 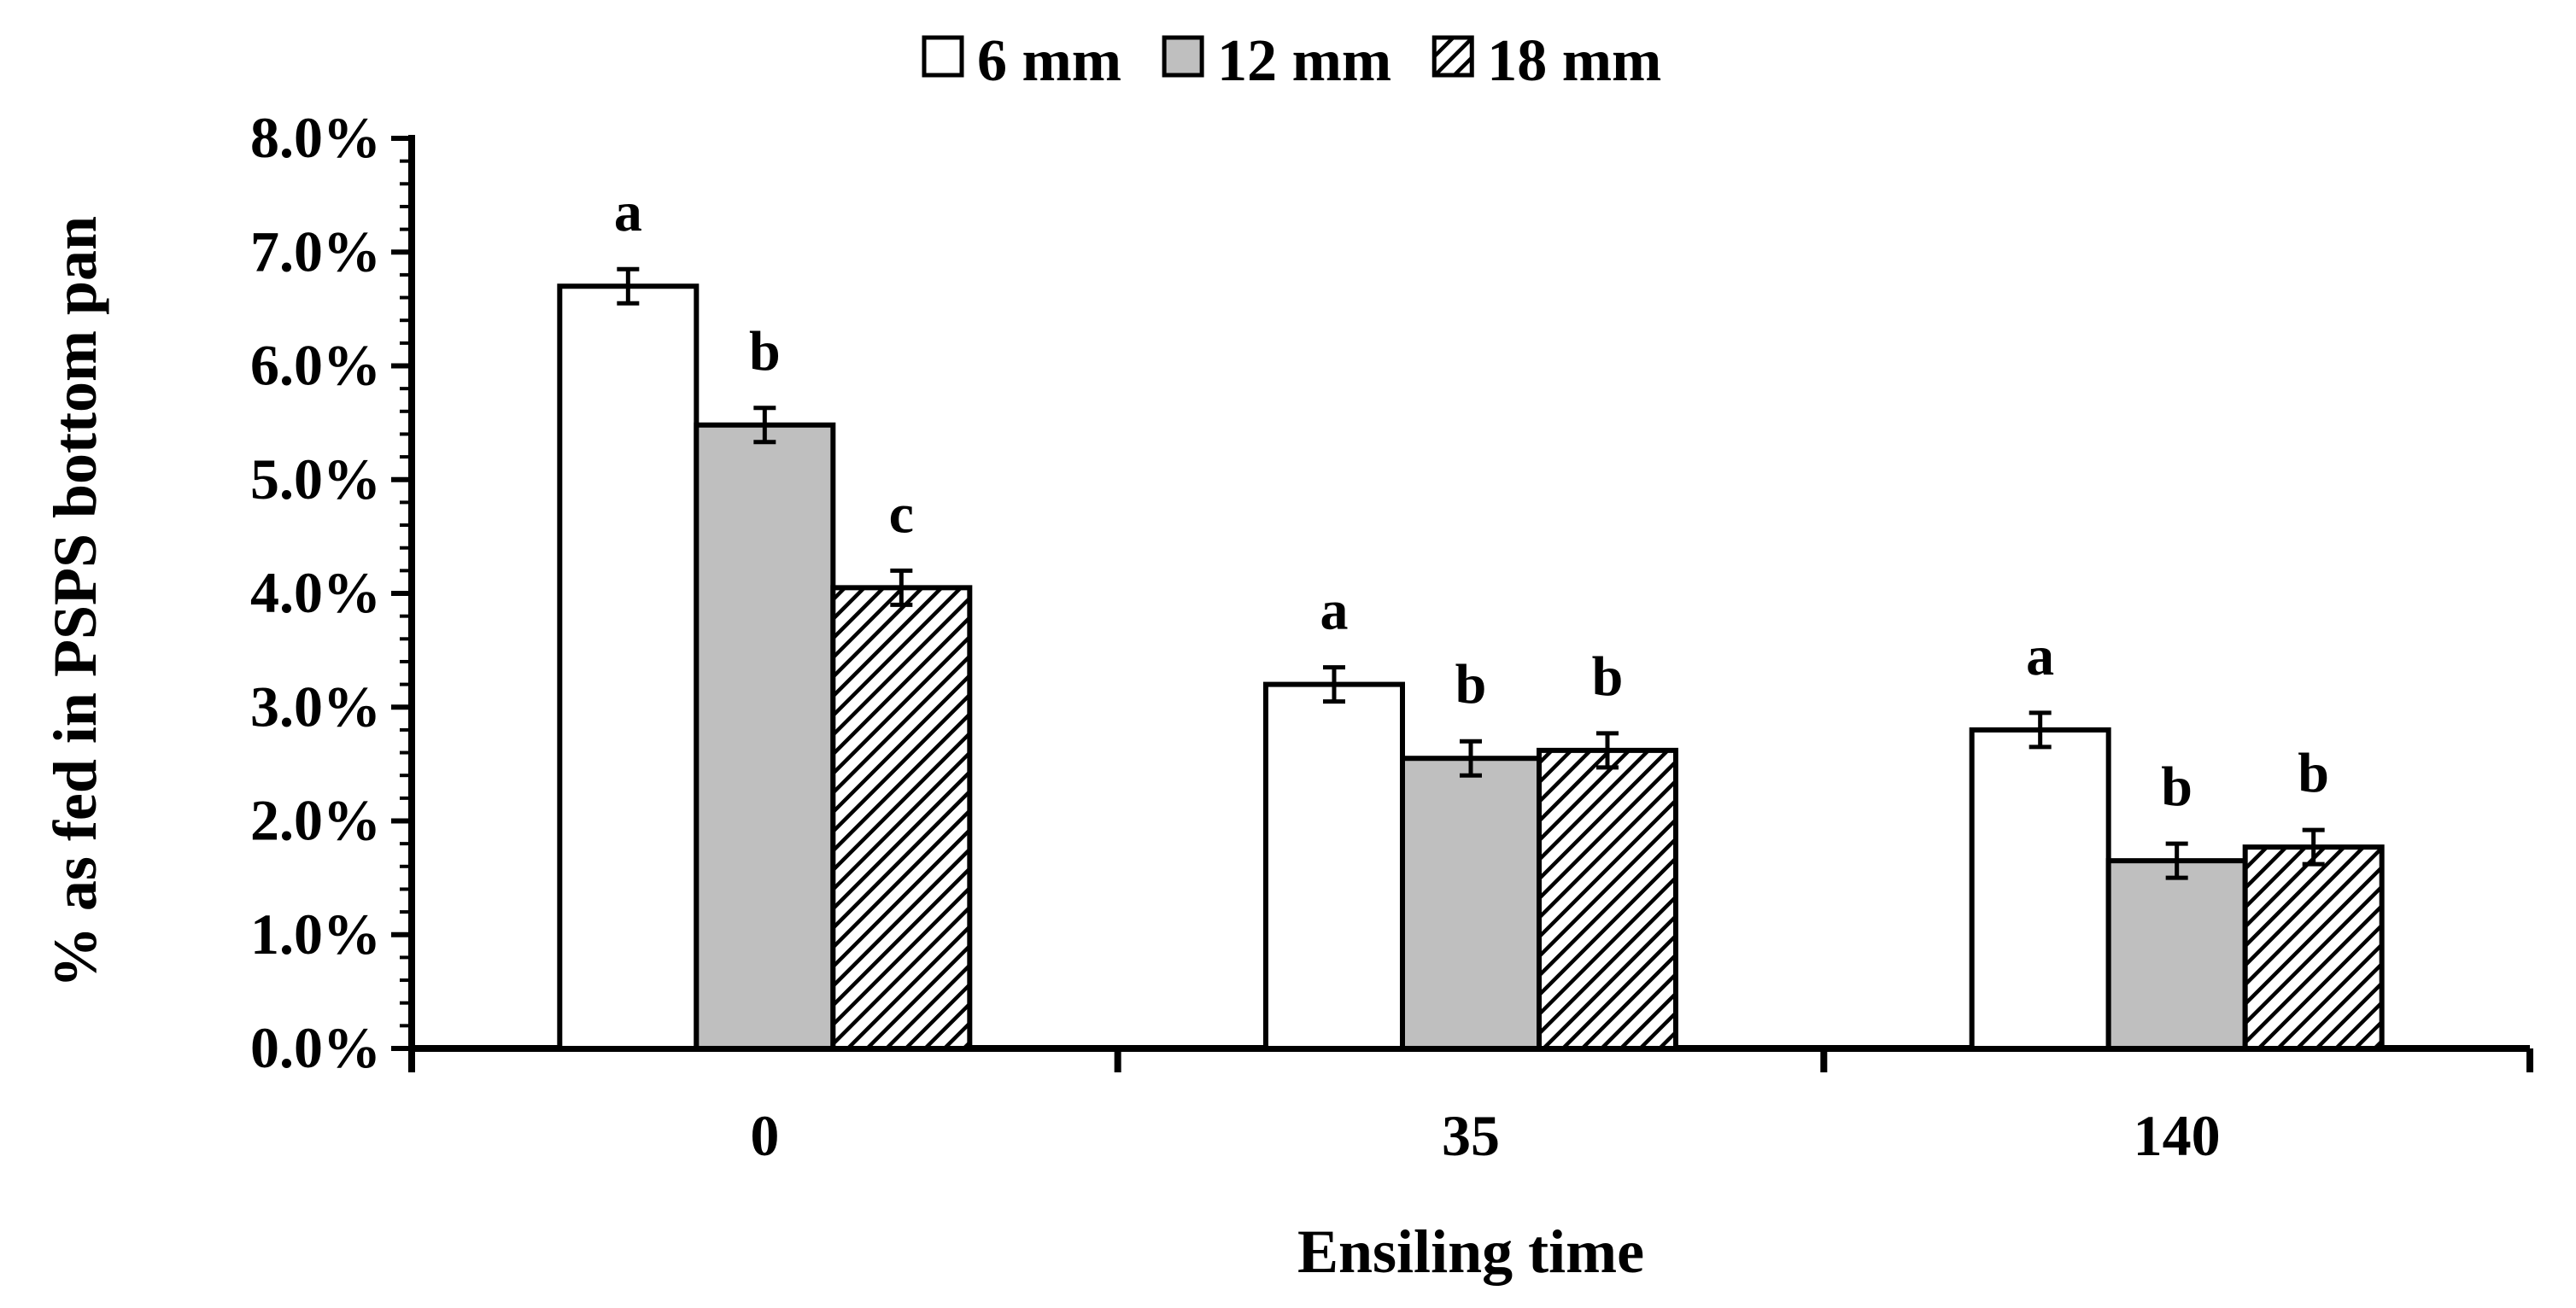 I want to click on bar-6mm-t140, so click(x=2040, y=889).